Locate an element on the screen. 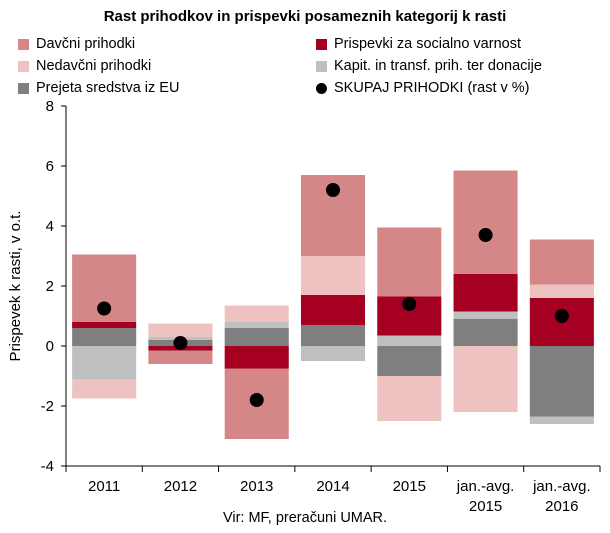  x-tick-label: 2014 is located at coordinates (332, 486).